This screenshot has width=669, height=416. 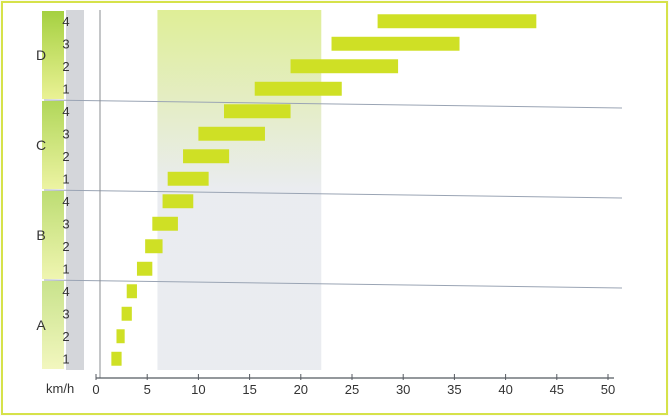 What do you see at coordinates (53, 235) in the screenshot?
I see `group-column-b` at bounding box center [53, 235].